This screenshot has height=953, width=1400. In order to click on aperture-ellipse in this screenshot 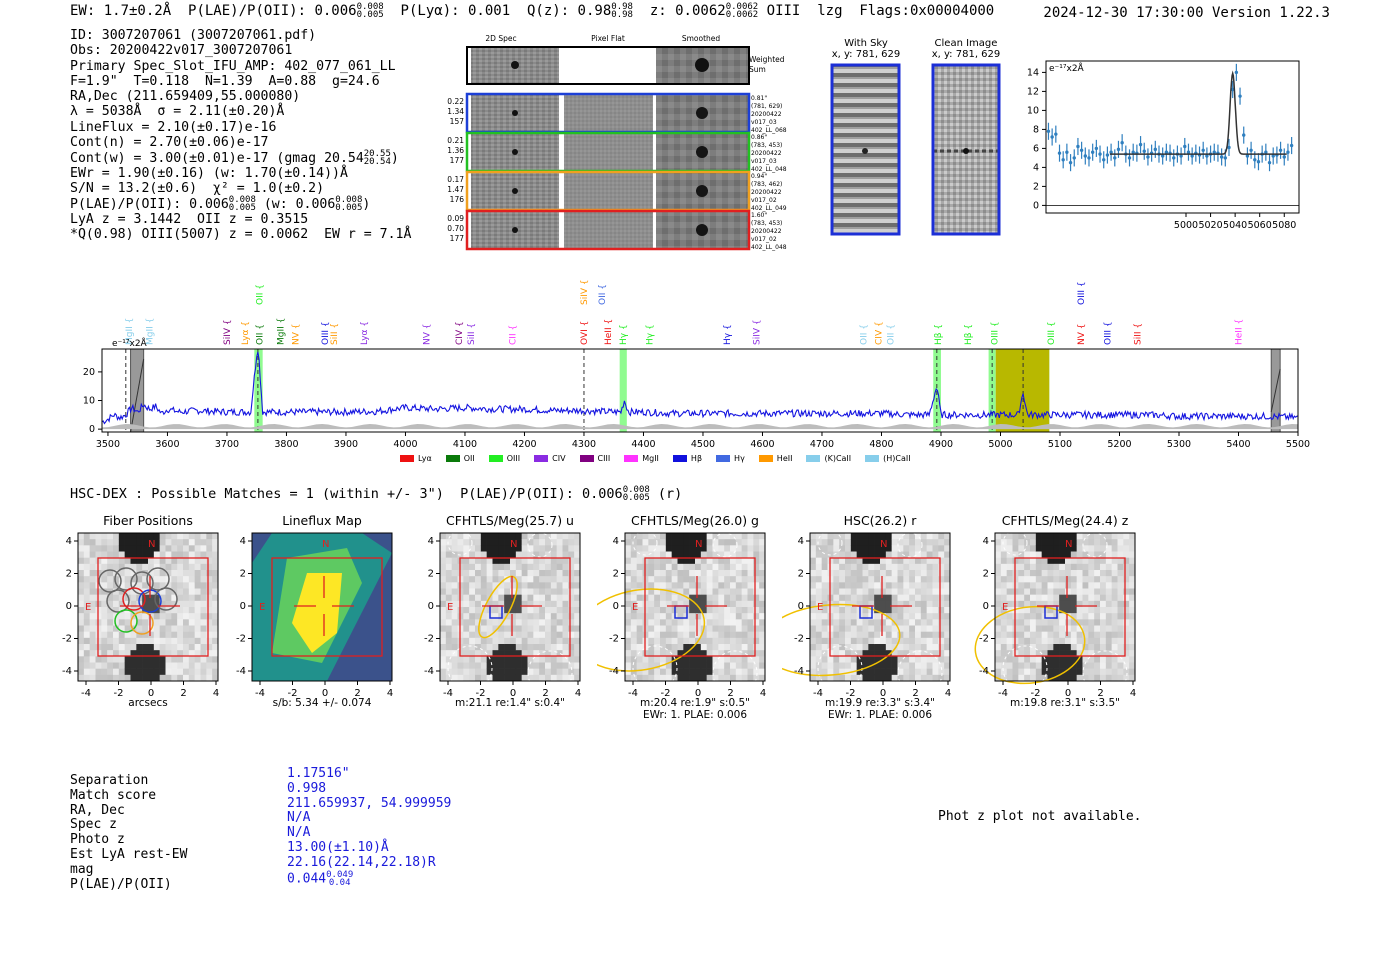, I will do `click(651, 630)`.